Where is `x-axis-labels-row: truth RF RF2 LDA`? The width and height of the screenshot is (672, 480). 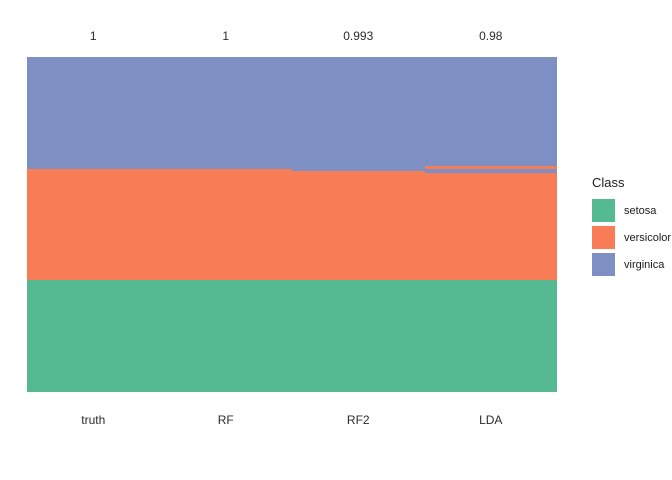
x-axis-labels-row: truth RF RF2 LDA is located at coordinates (292, 420).